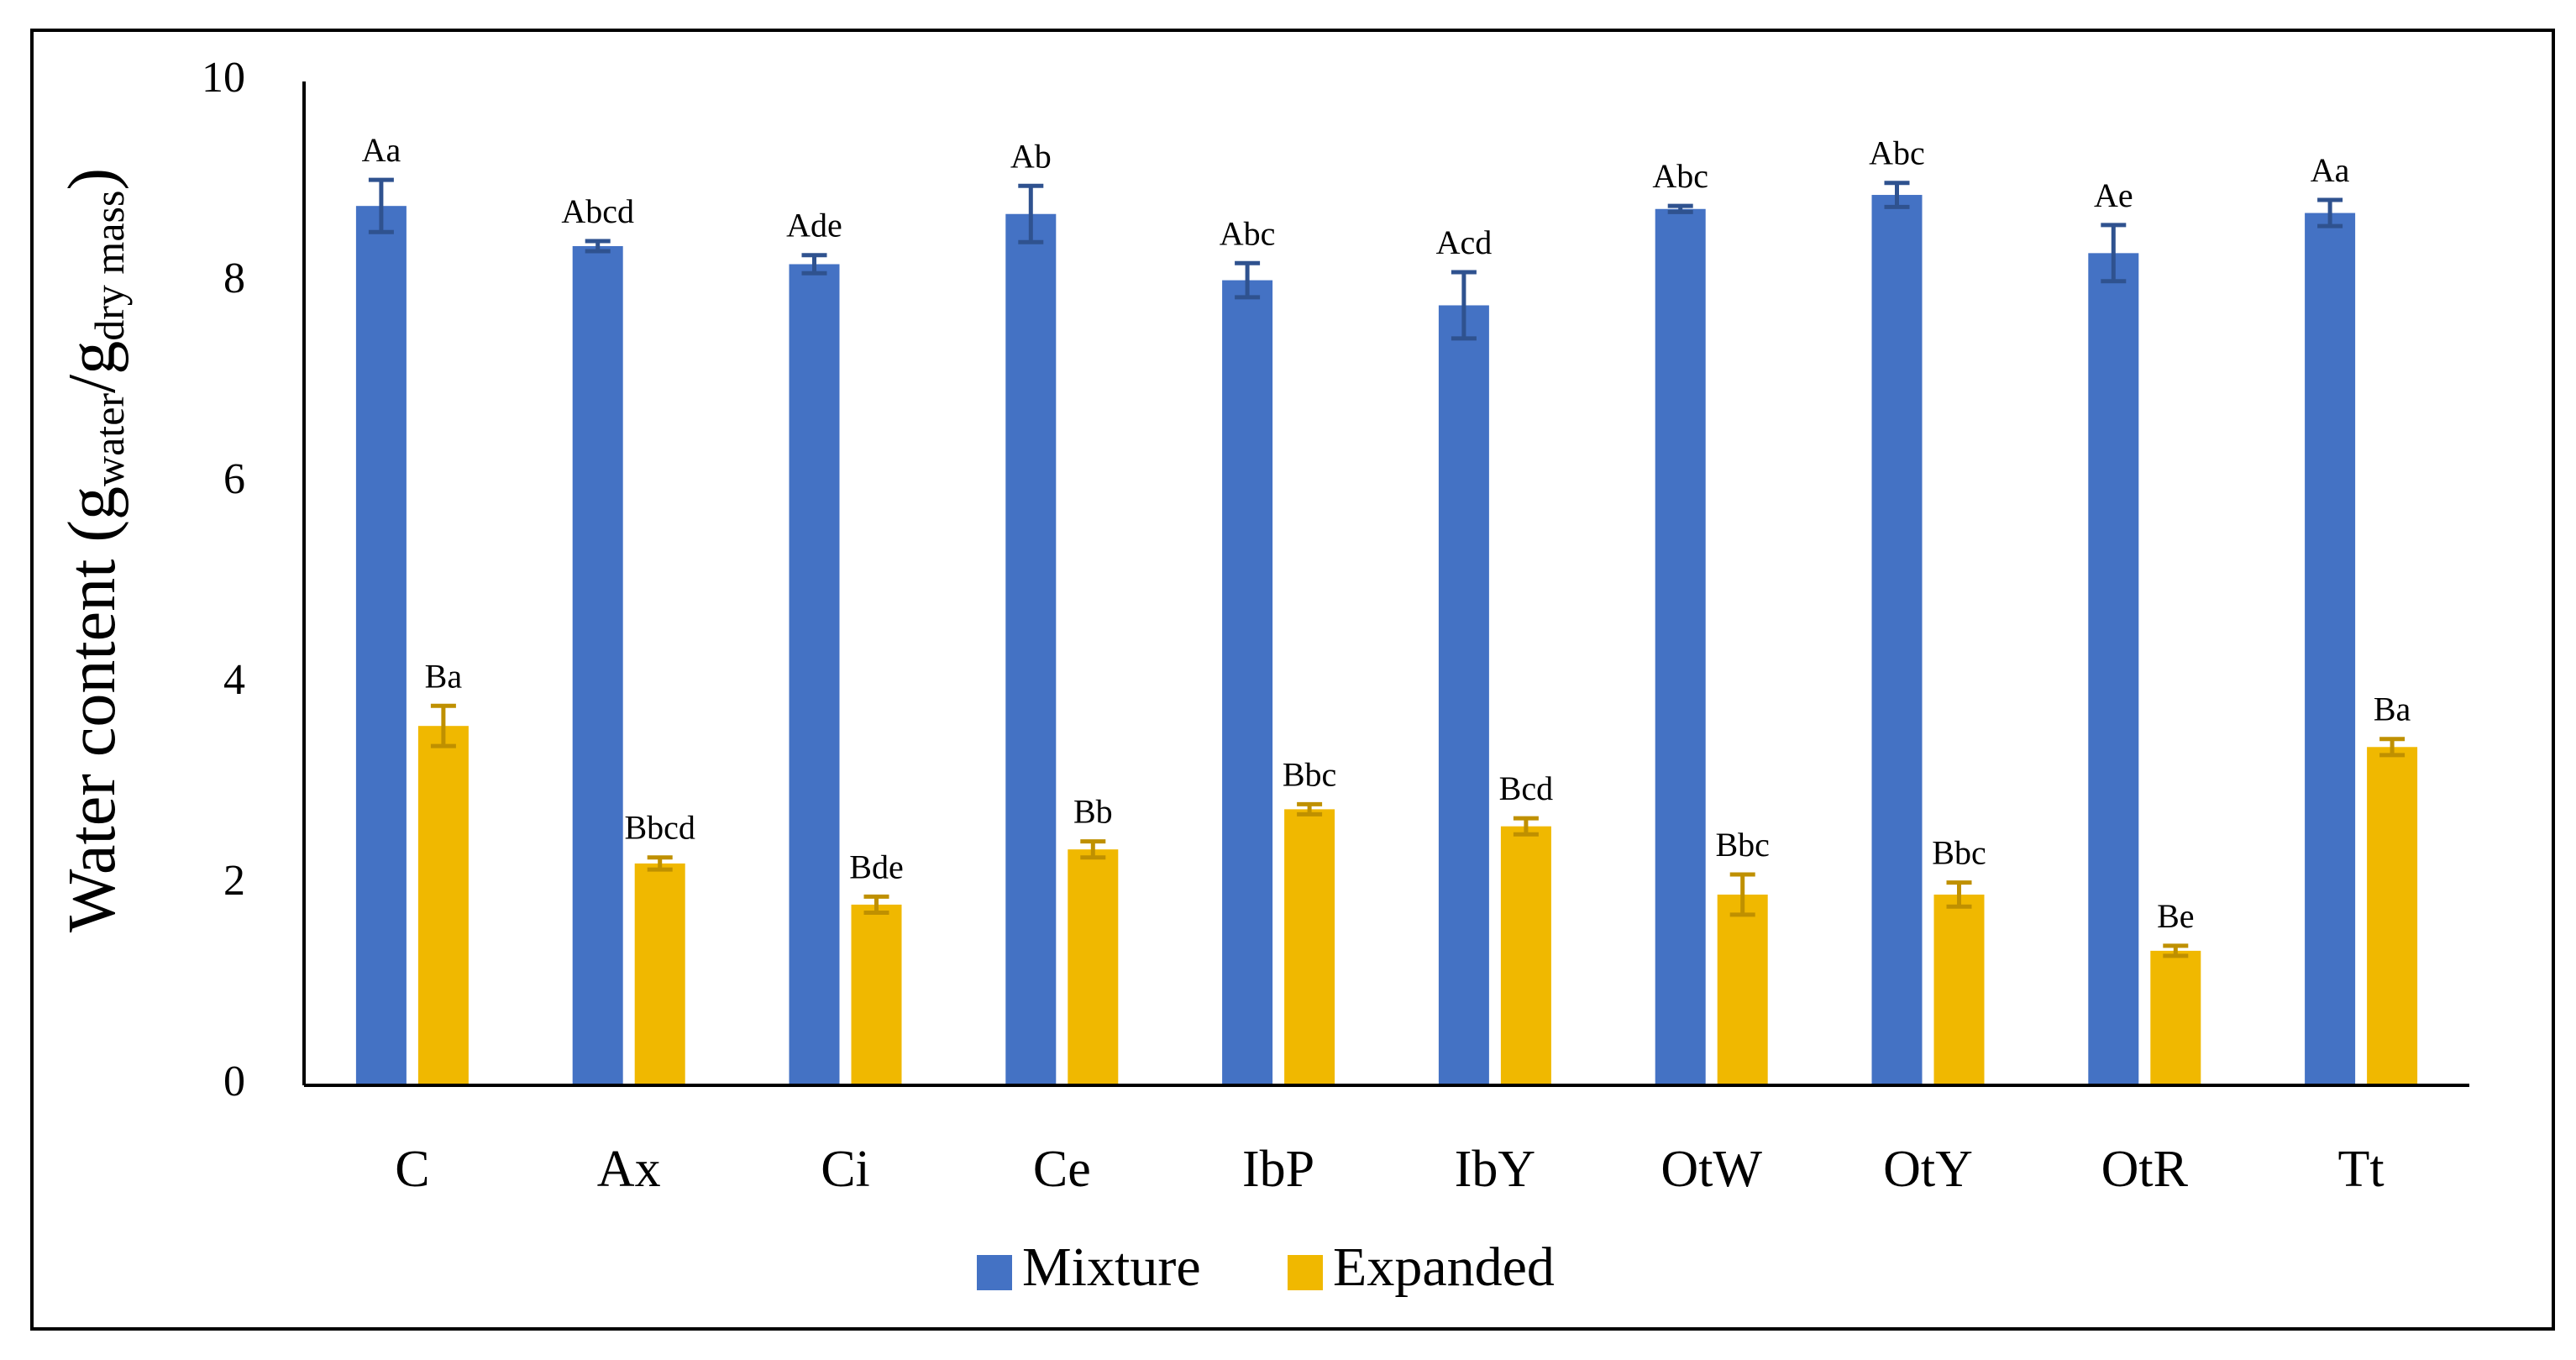  Describe the element at coordinates (412, 1169) in the screenshot. I see `x-category-label: C` at that location.